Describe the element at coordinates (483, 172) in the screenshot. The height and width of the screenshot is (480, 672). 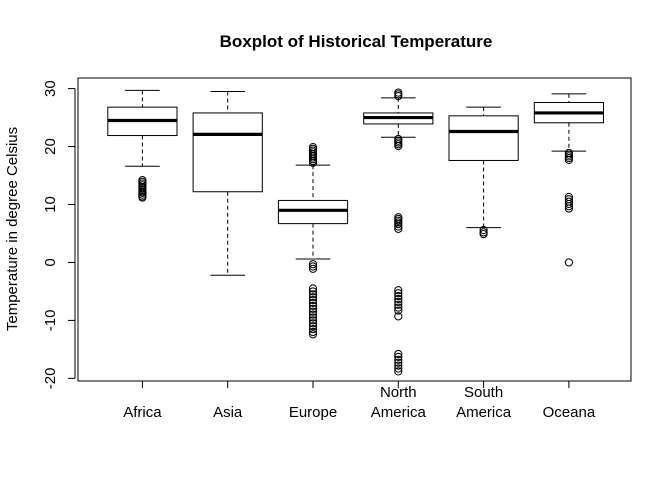
I see `box-south-america` at that location.